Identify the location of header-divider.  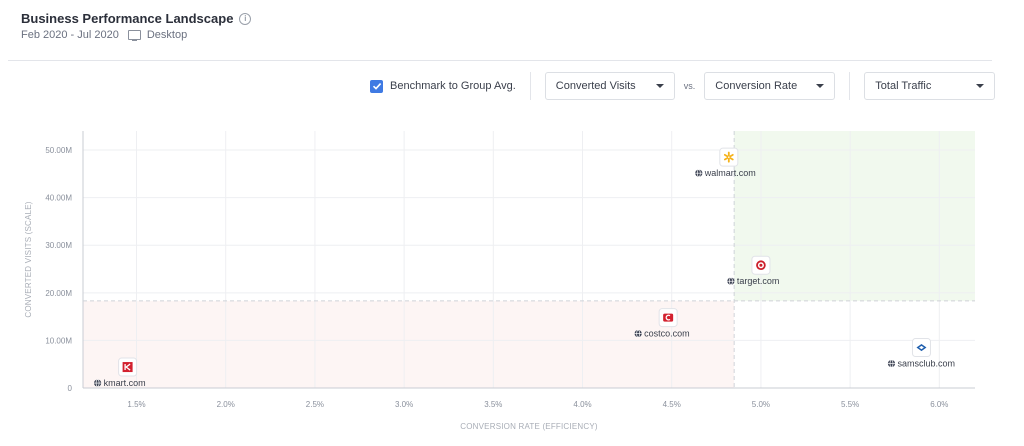
(500, 60).